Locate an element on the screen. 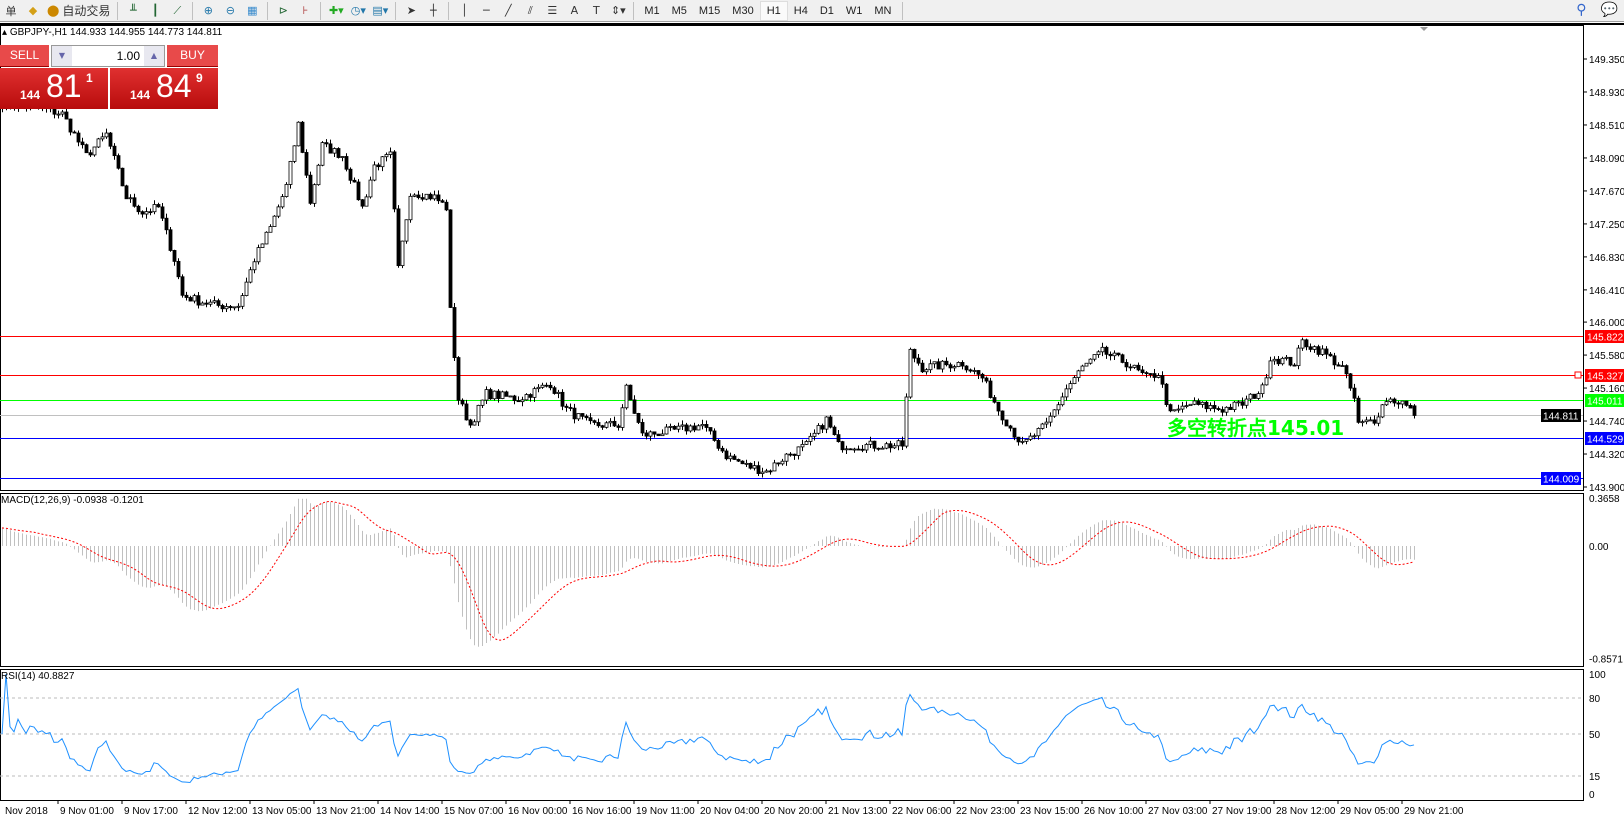 Image resolution: width=1624 pixels, height=820 pixels. candlestick-icon: ┃ is located at coordinates (155, 10).